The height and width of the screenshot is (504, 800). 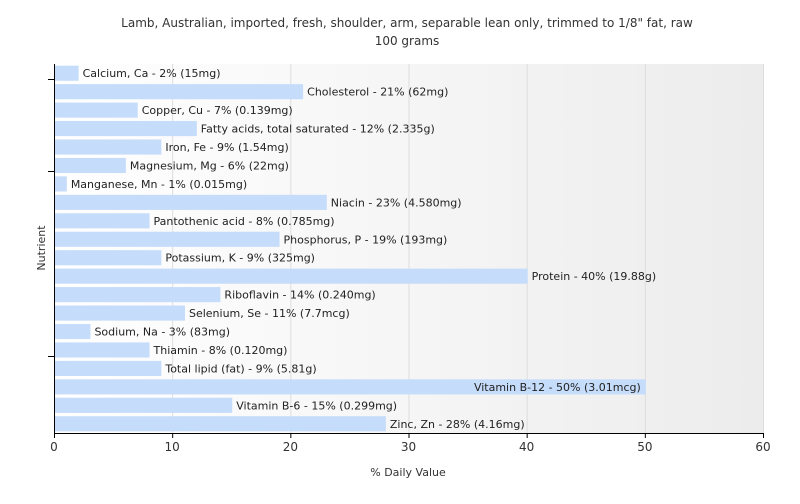 I want to click on bar-label: Phosphorus, P - 19% (193mg), so click(x=366, y=239).